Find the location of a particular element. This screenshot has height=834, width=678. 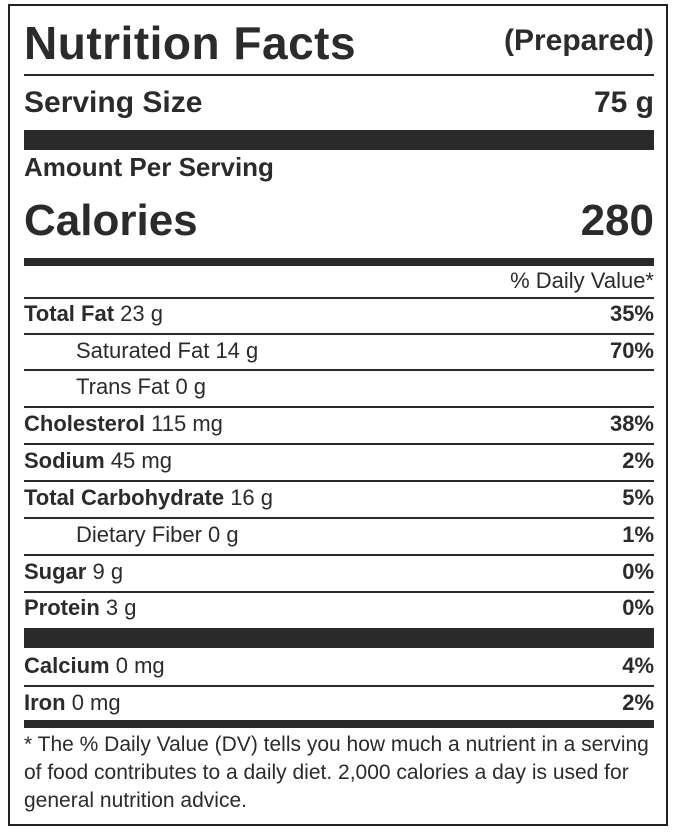

nutrient-amount: 3 g is located at coordinates (121, 607).